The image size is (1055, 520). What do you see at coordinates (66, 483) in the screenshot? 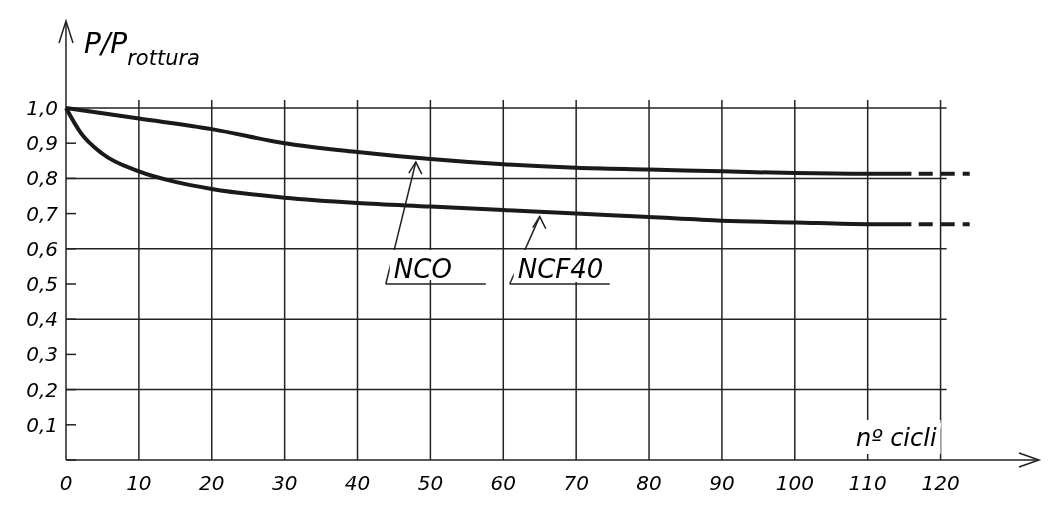
I see `x-tick-label: 0` at bounding box center [66, 483].